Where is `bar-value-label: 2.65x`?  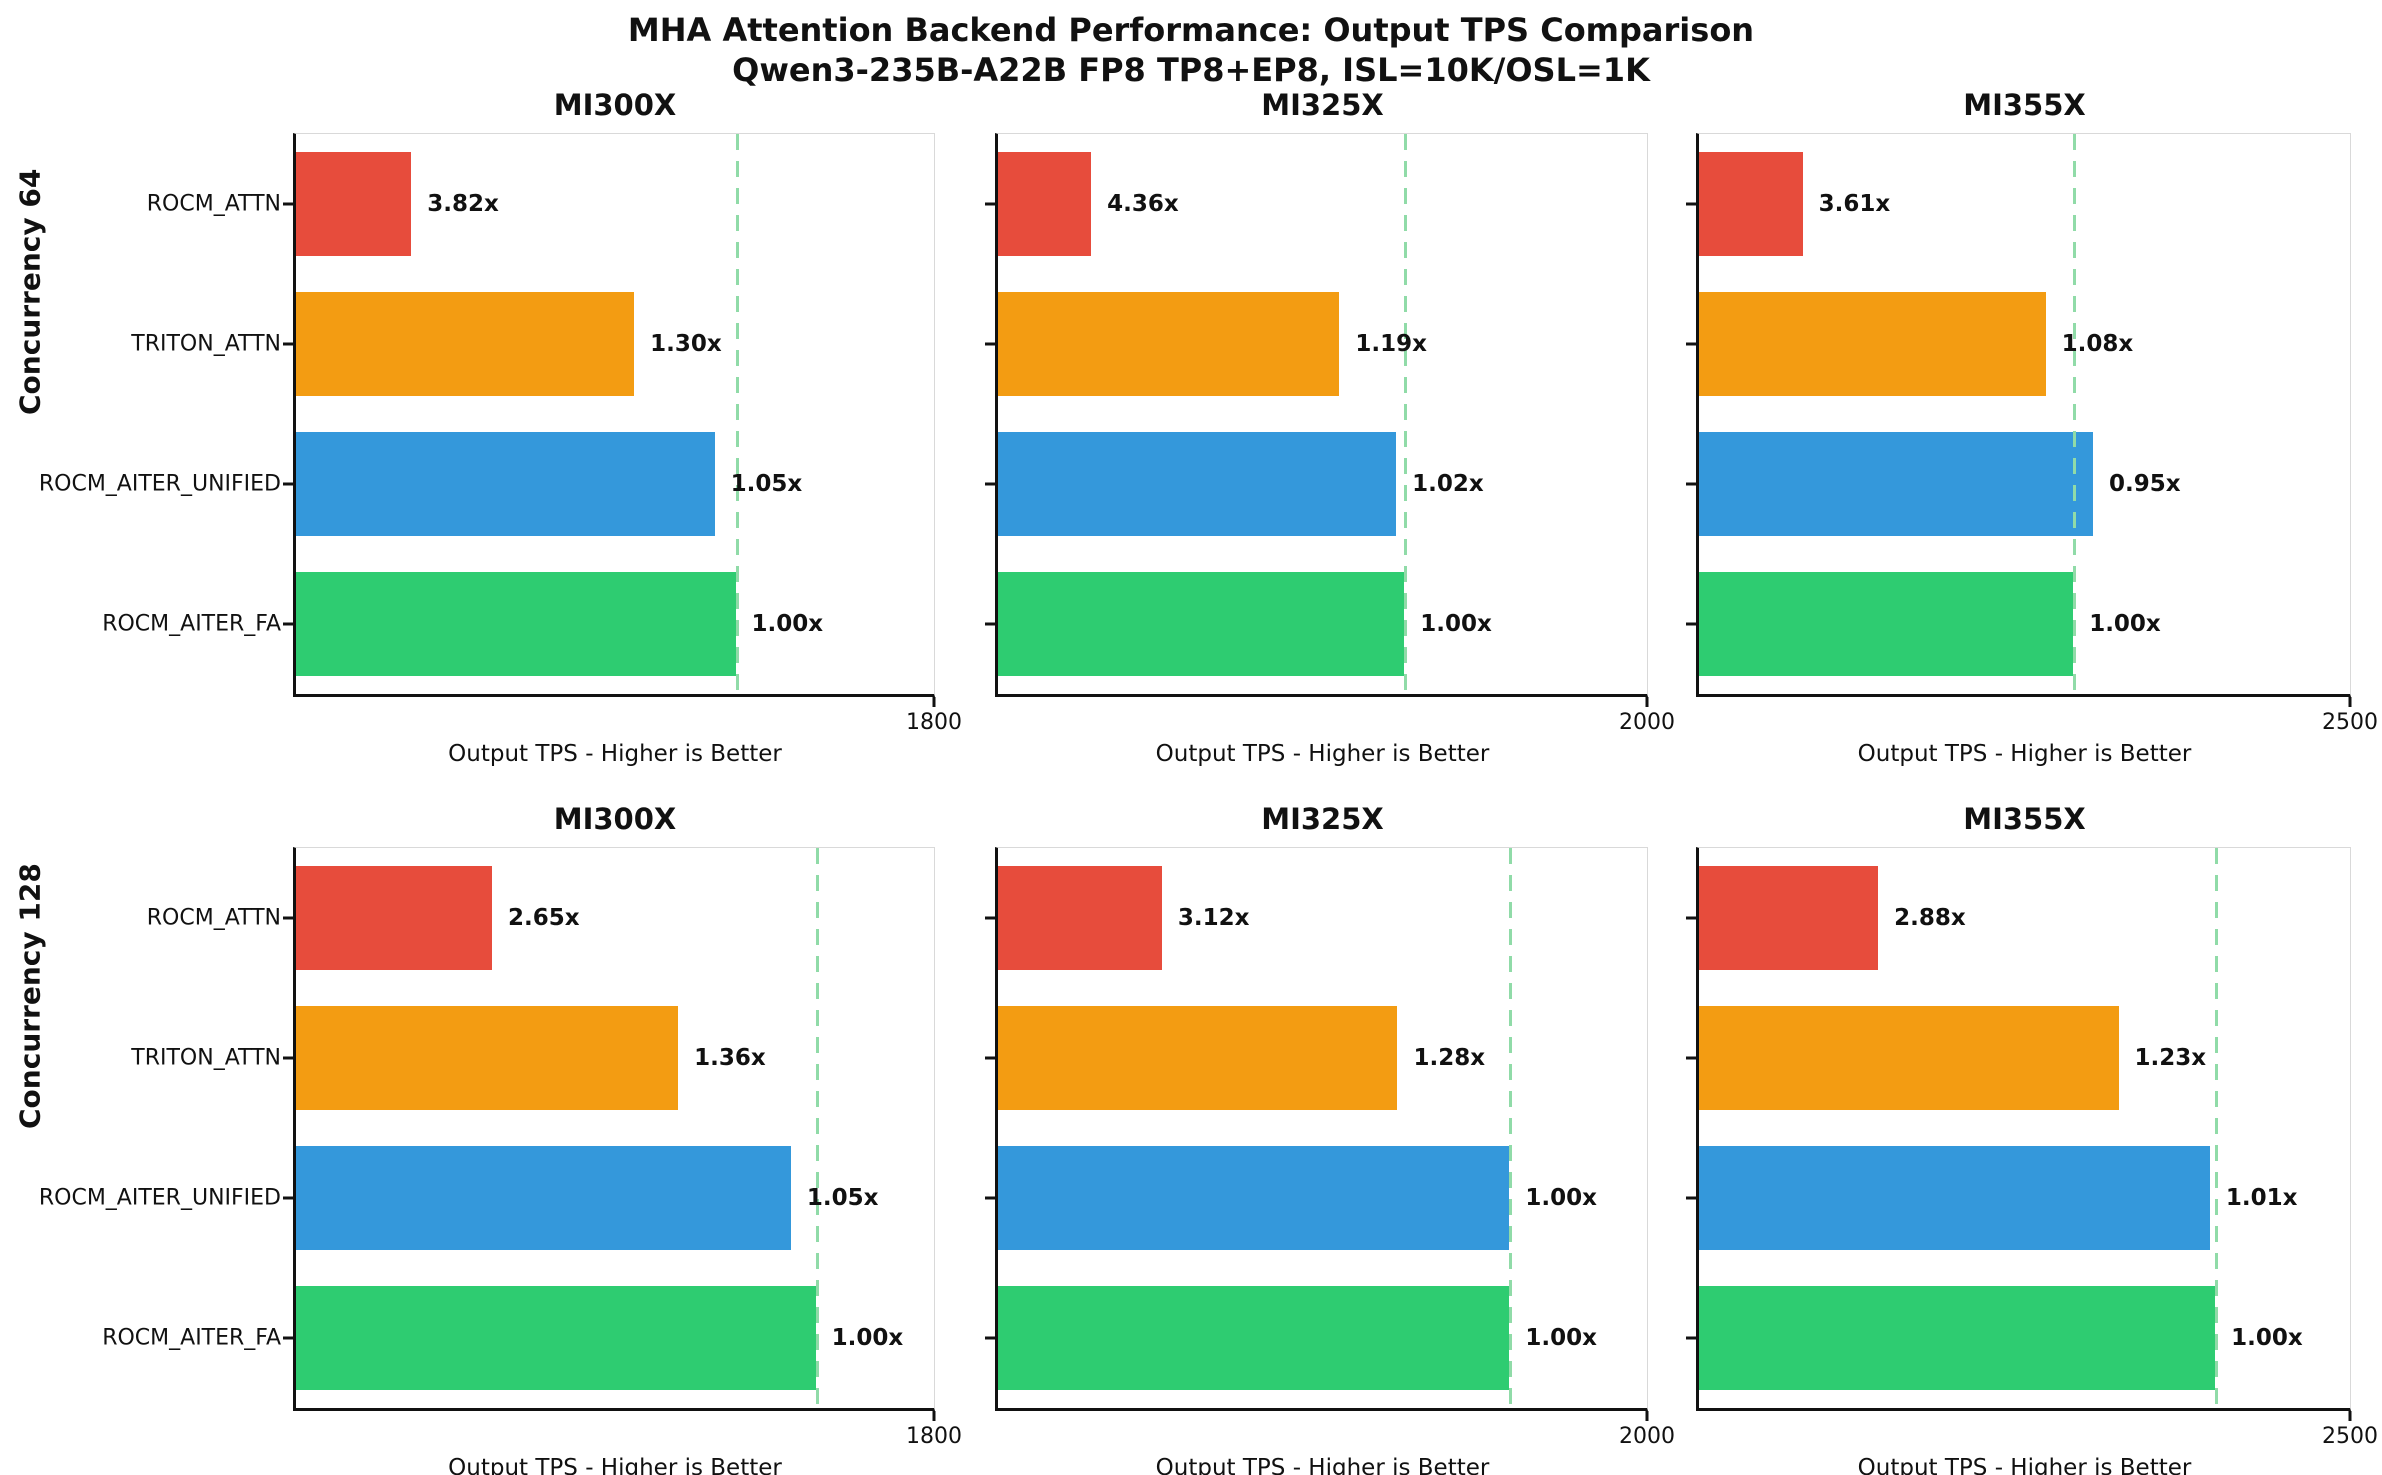
bar-value-label: 2.65x is located at coordinates (543, 918).